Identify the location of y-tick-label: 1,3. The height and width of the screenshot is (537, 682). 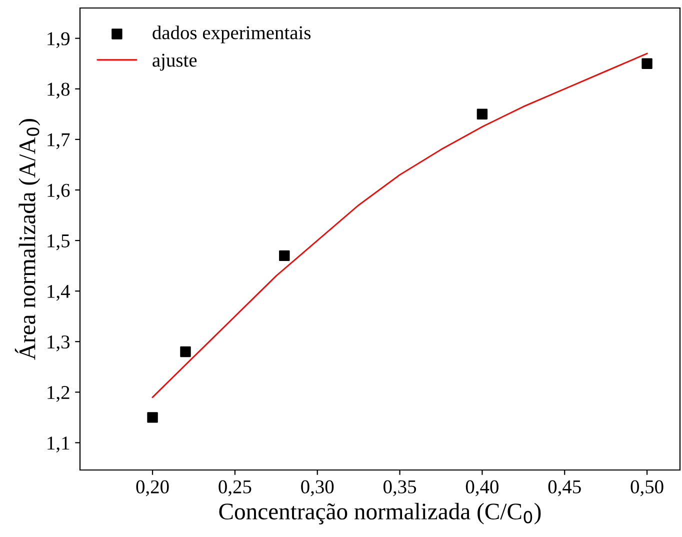
(59, 343).